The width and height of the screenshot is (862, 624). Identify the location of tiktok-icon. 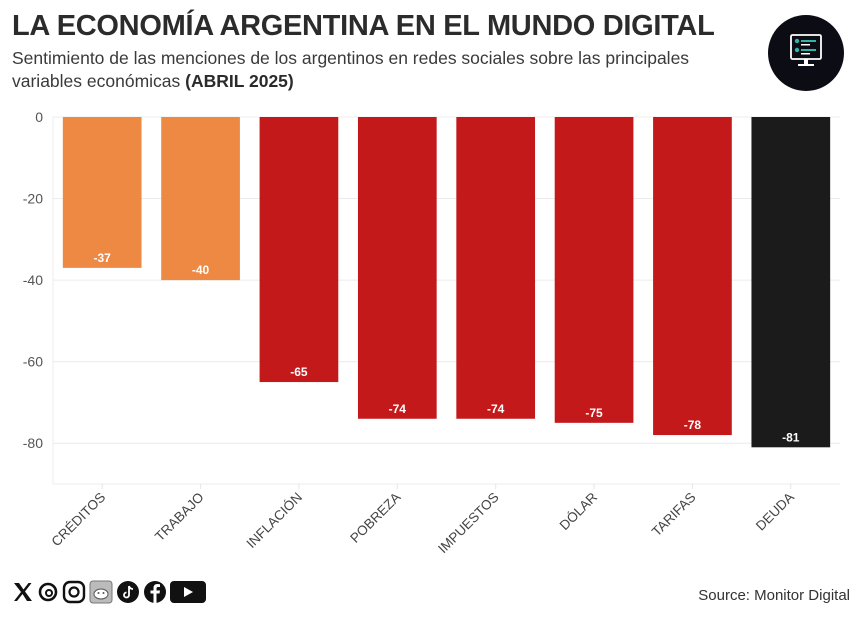
(128, 592).